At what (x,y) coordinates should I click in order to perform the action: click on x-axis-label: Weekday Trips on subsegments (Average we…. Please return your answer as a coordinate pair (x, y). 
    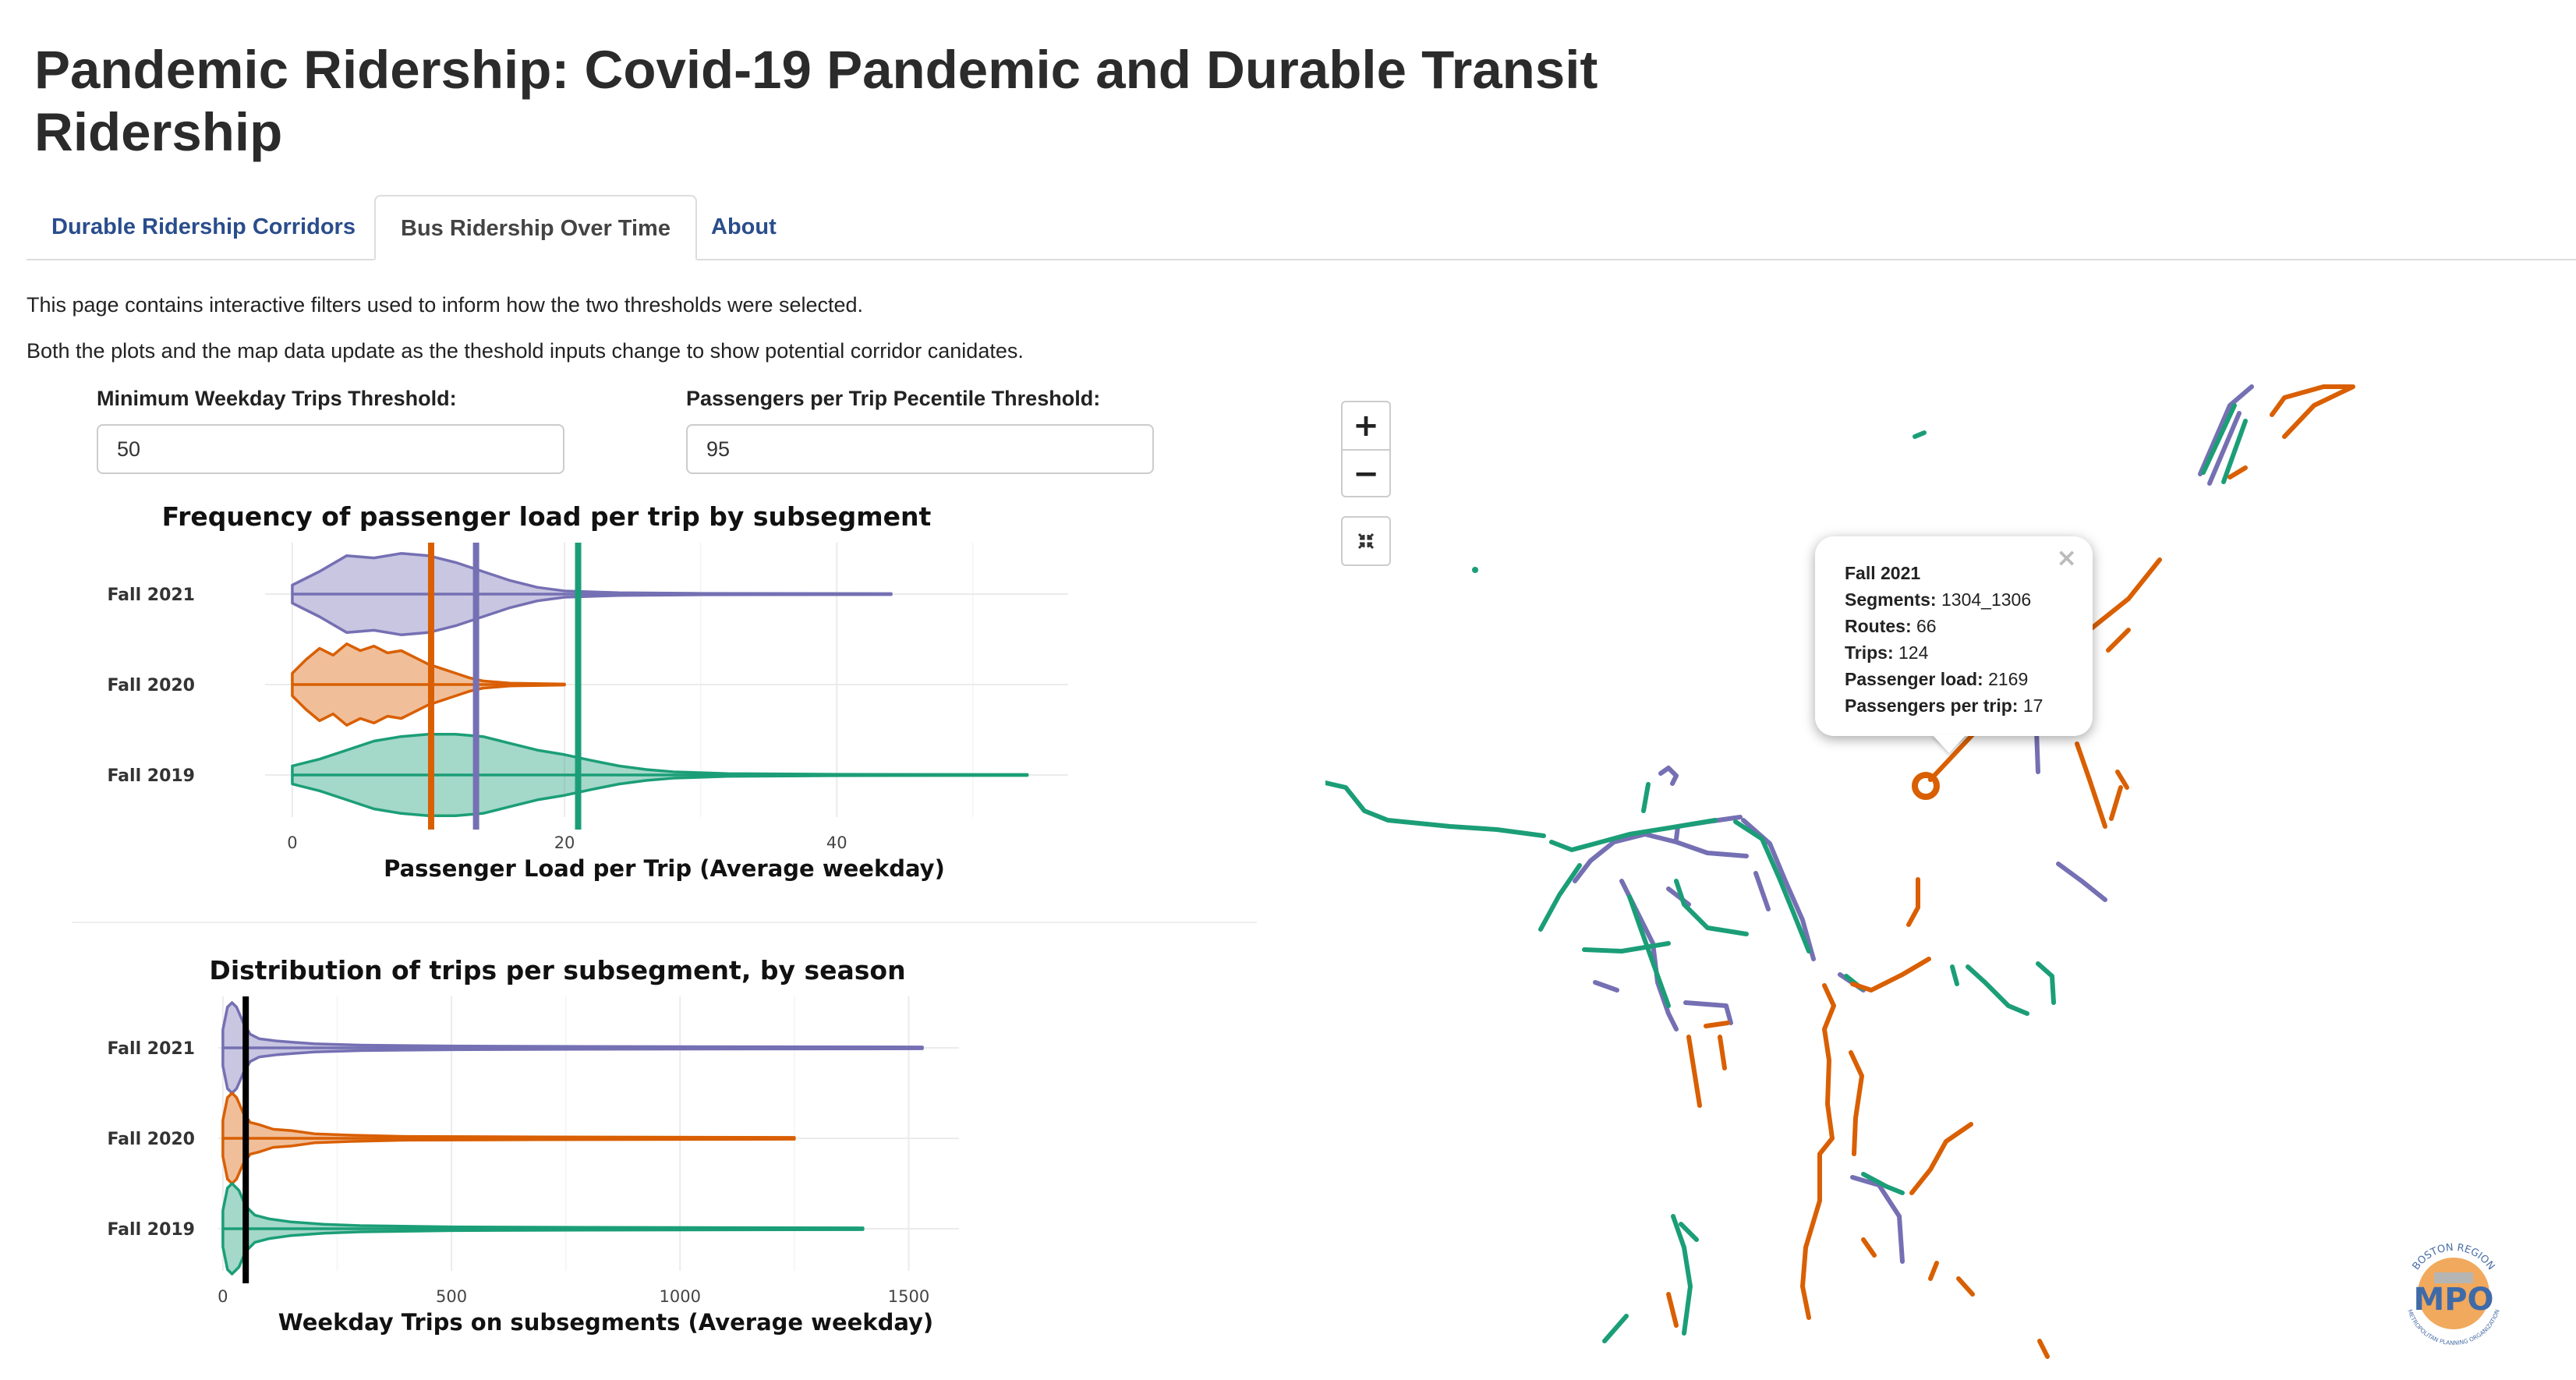
    Looking at the image, I should click on (605, 1322).